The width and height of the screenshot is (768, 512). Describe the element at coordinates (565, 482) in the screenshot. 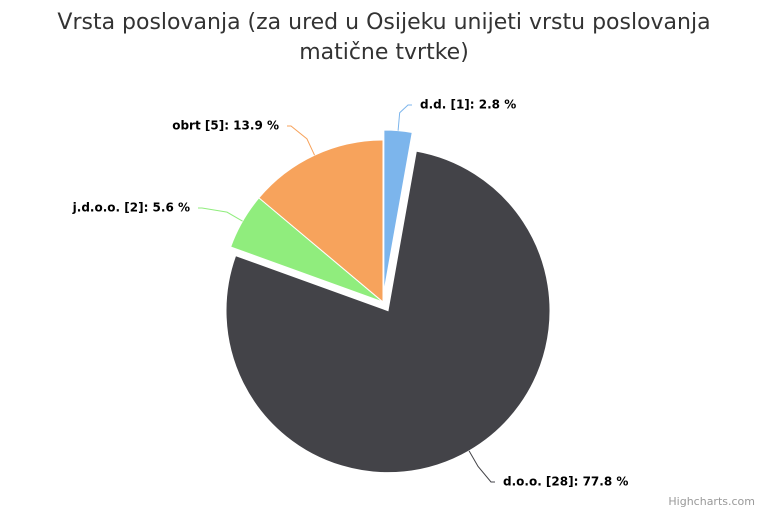

I see `data-label: d.o.o. [28]: 77.8 %` at that location.